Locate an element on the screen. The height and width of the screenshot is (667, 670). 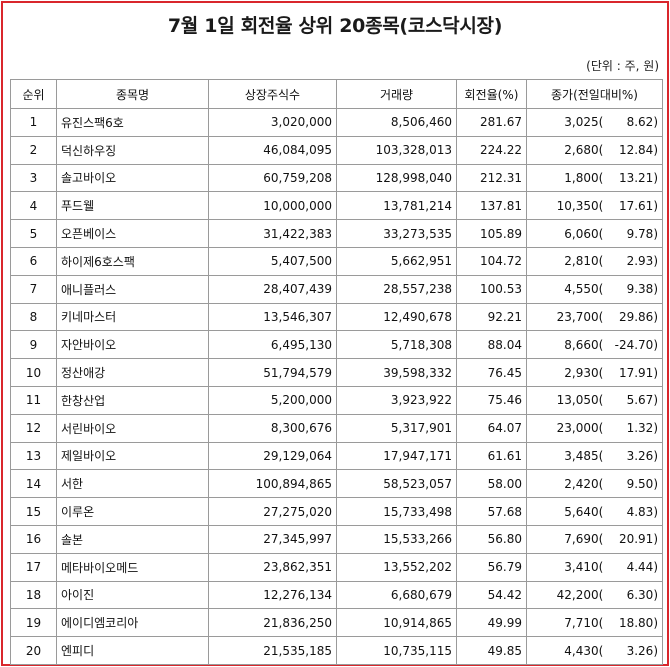
close-price: 2,810 is located at coordinates (581, 261).